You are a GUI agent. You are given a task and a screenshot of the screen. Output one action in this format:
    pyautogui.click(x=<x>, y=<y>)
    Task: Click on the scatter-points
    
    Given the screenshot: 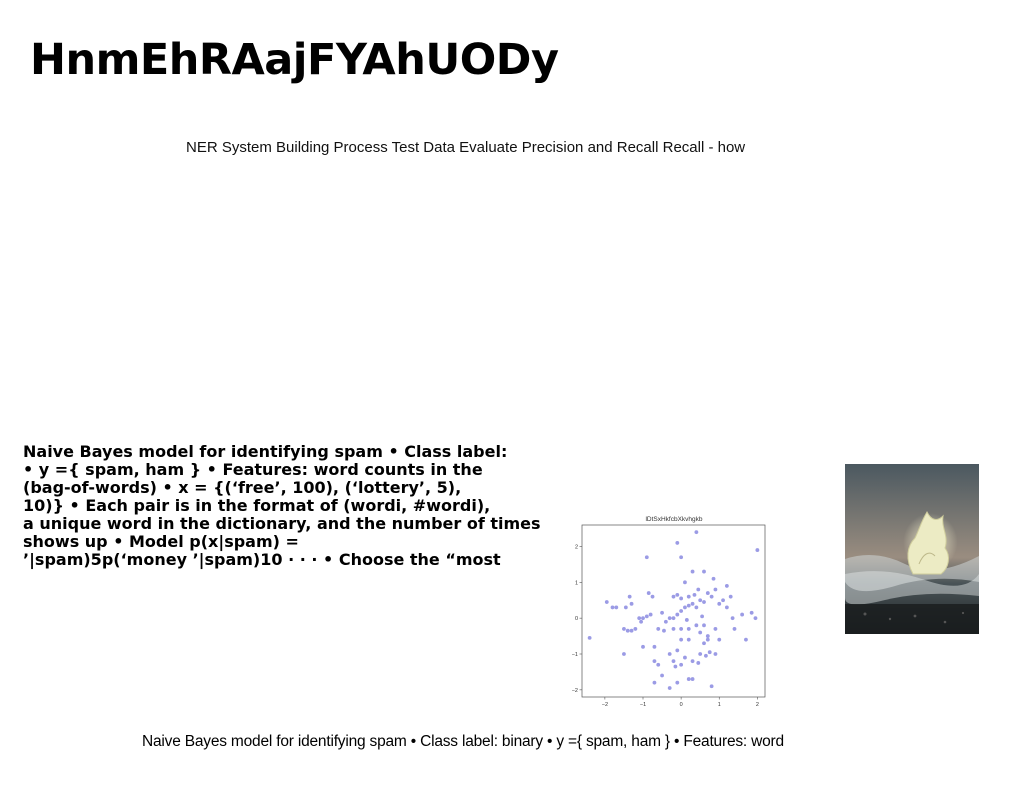 What is the action you would take?
    pyautogui.click(x=673, y=610)
    